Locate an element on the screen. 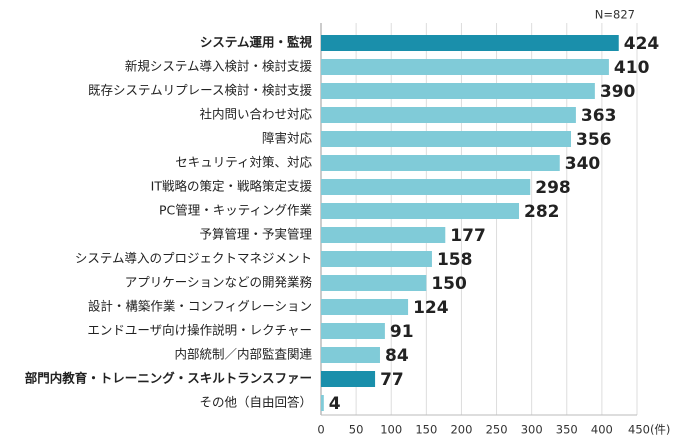 The height and width of the screenshot is (447, 678). x-tick-label: 200 is located at coordinates (461, 430).